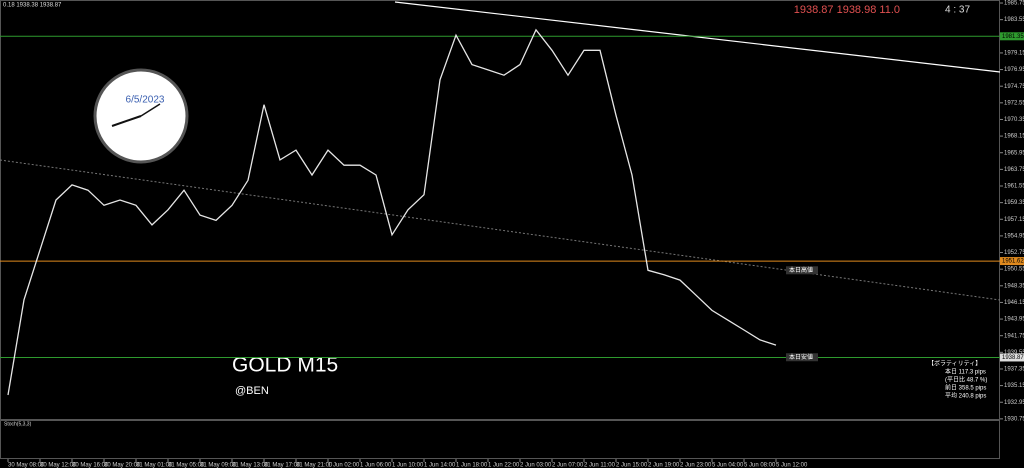  I want to click on quote: 1938.87 1938.98 11.0, so click(847, 10).